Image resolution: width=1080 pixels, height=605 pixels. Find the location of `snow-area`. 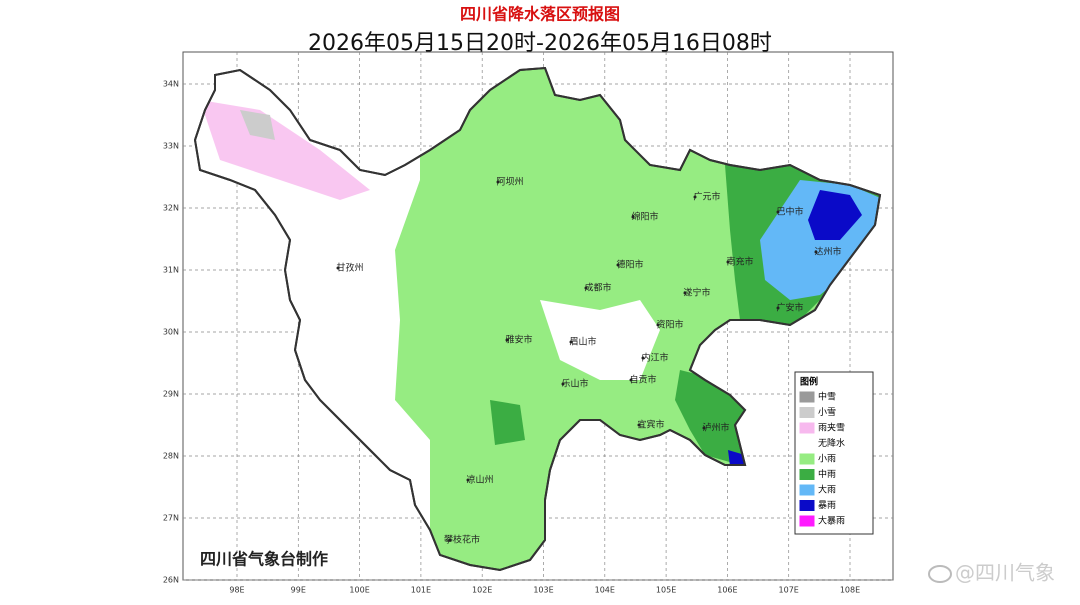

snow-area is located at coordinates (257, 125).